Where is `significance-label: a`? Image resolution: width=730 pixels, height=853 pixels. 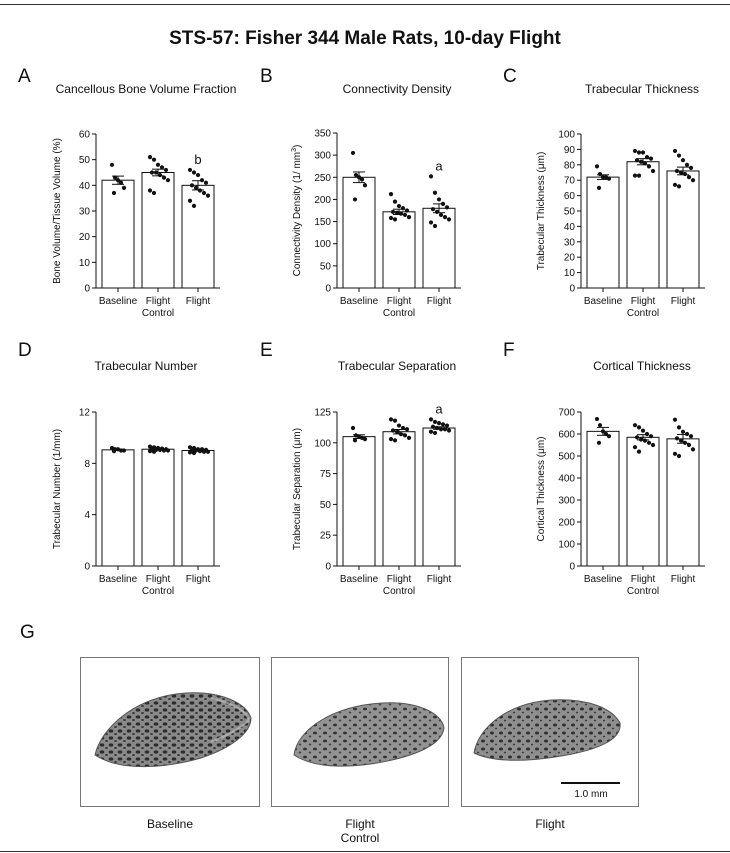
significance-label: a is located at coordinates (439, 165).